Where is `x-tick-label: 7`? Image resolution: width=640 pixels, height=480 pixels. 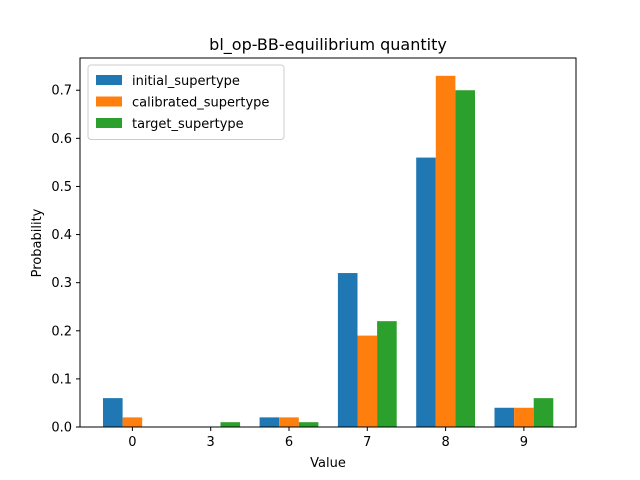 x-tick-label: 7 is located at coordinates (367, 442).